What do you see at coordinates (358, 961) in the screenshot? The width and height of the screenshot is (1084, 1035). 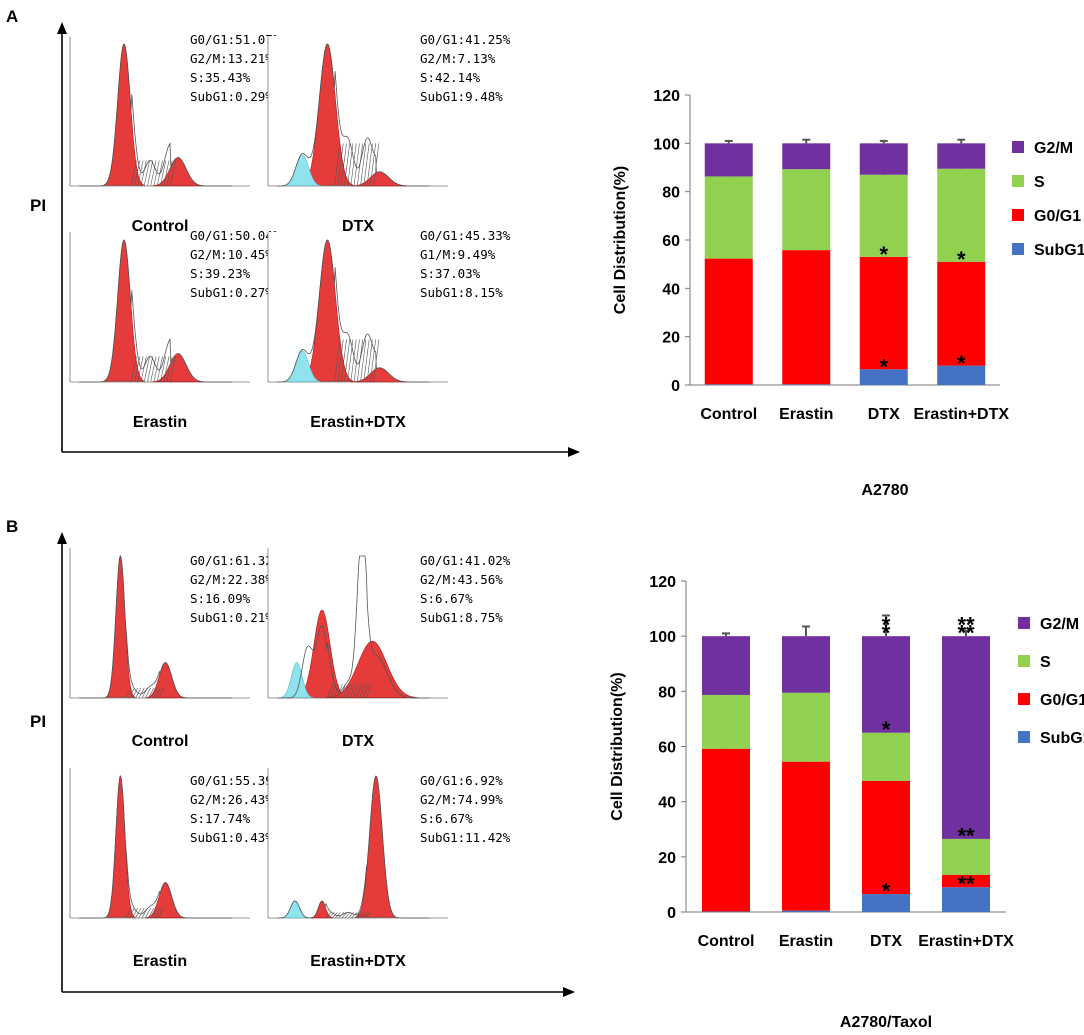 I see `histogram-condition-label: Erastin+DTX` at bounding box center [358, 961].